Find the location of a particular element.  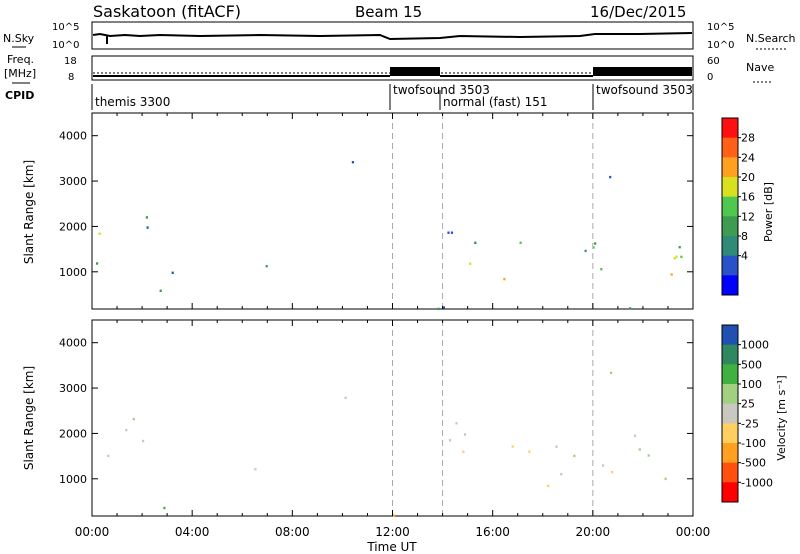

velocity-colorbar: 1000 500 100 25 -25 -100 -500 -1000 is located at coordinates (747, 413).